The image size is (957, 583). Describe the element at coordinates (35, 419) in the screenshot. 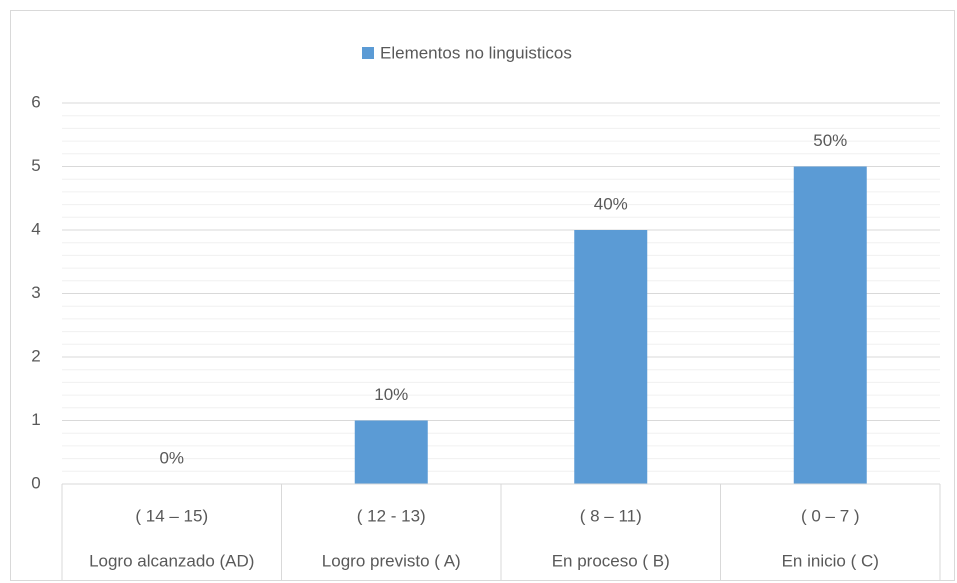

I see `y-tick-label: 1` at that location.